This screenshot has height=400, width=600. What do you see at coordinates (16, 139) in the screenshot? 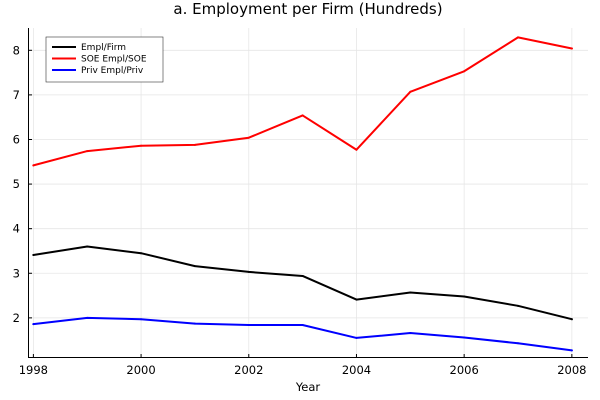
I see `y-tick-label: 6` at bounding box center [16, 139].